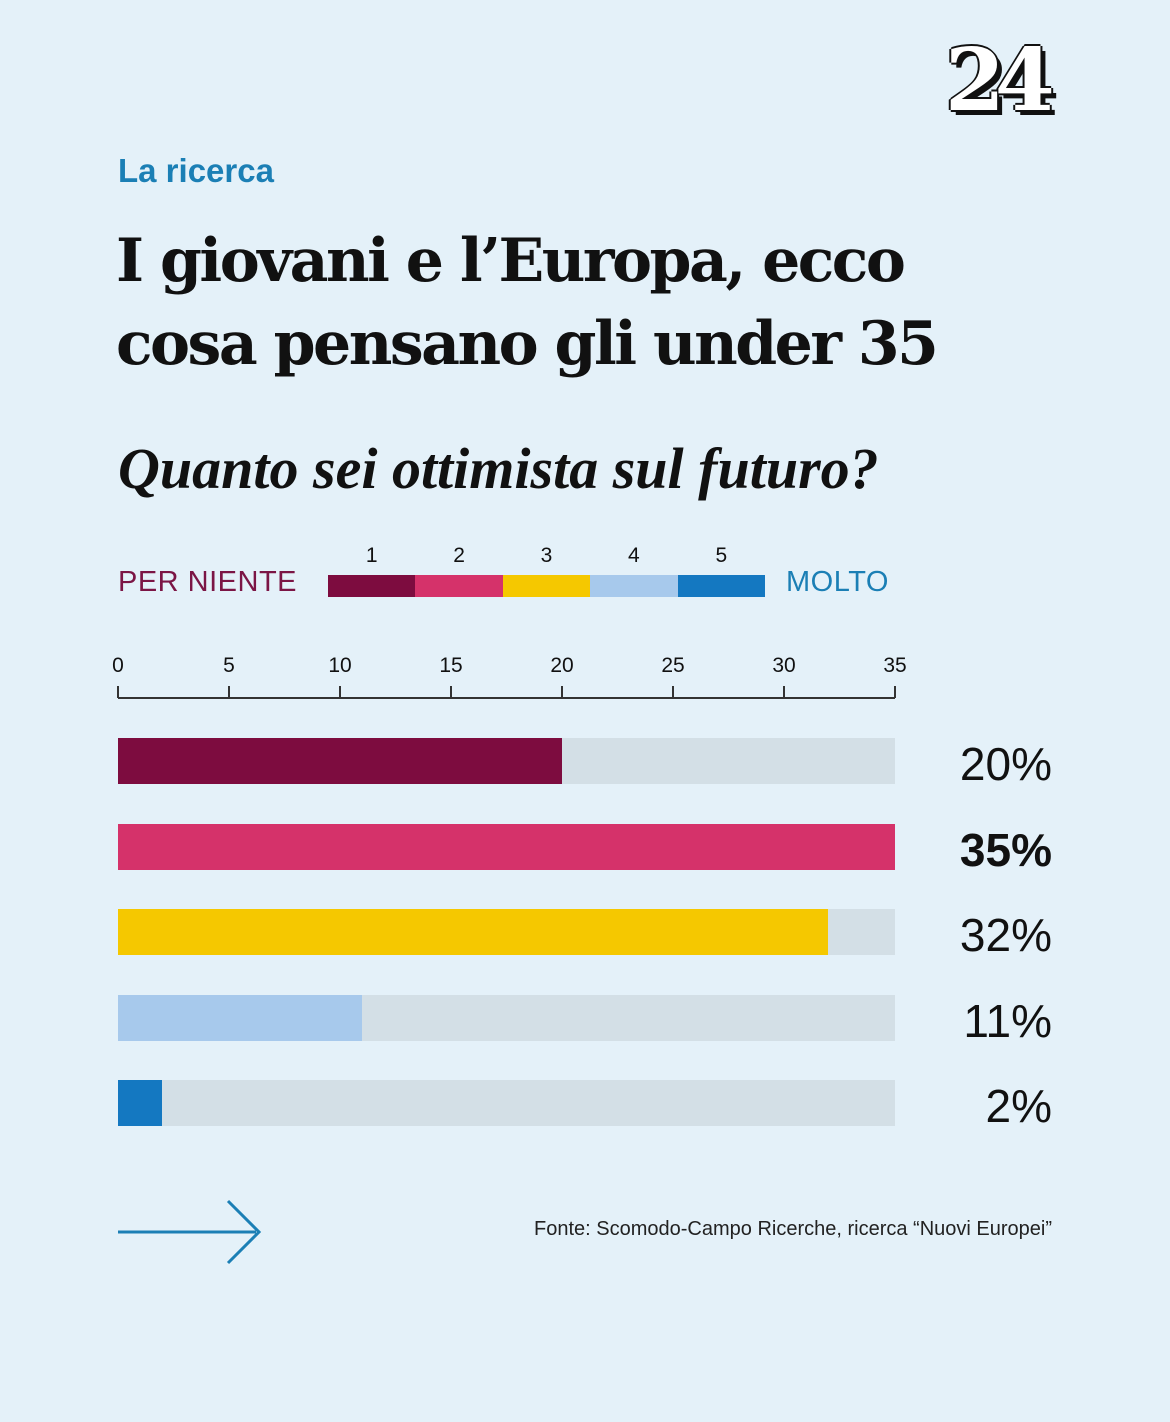 This screenshot has width=1170, height=1422. I want to click on bar-value-label: 11%, so click(1007, 1020).